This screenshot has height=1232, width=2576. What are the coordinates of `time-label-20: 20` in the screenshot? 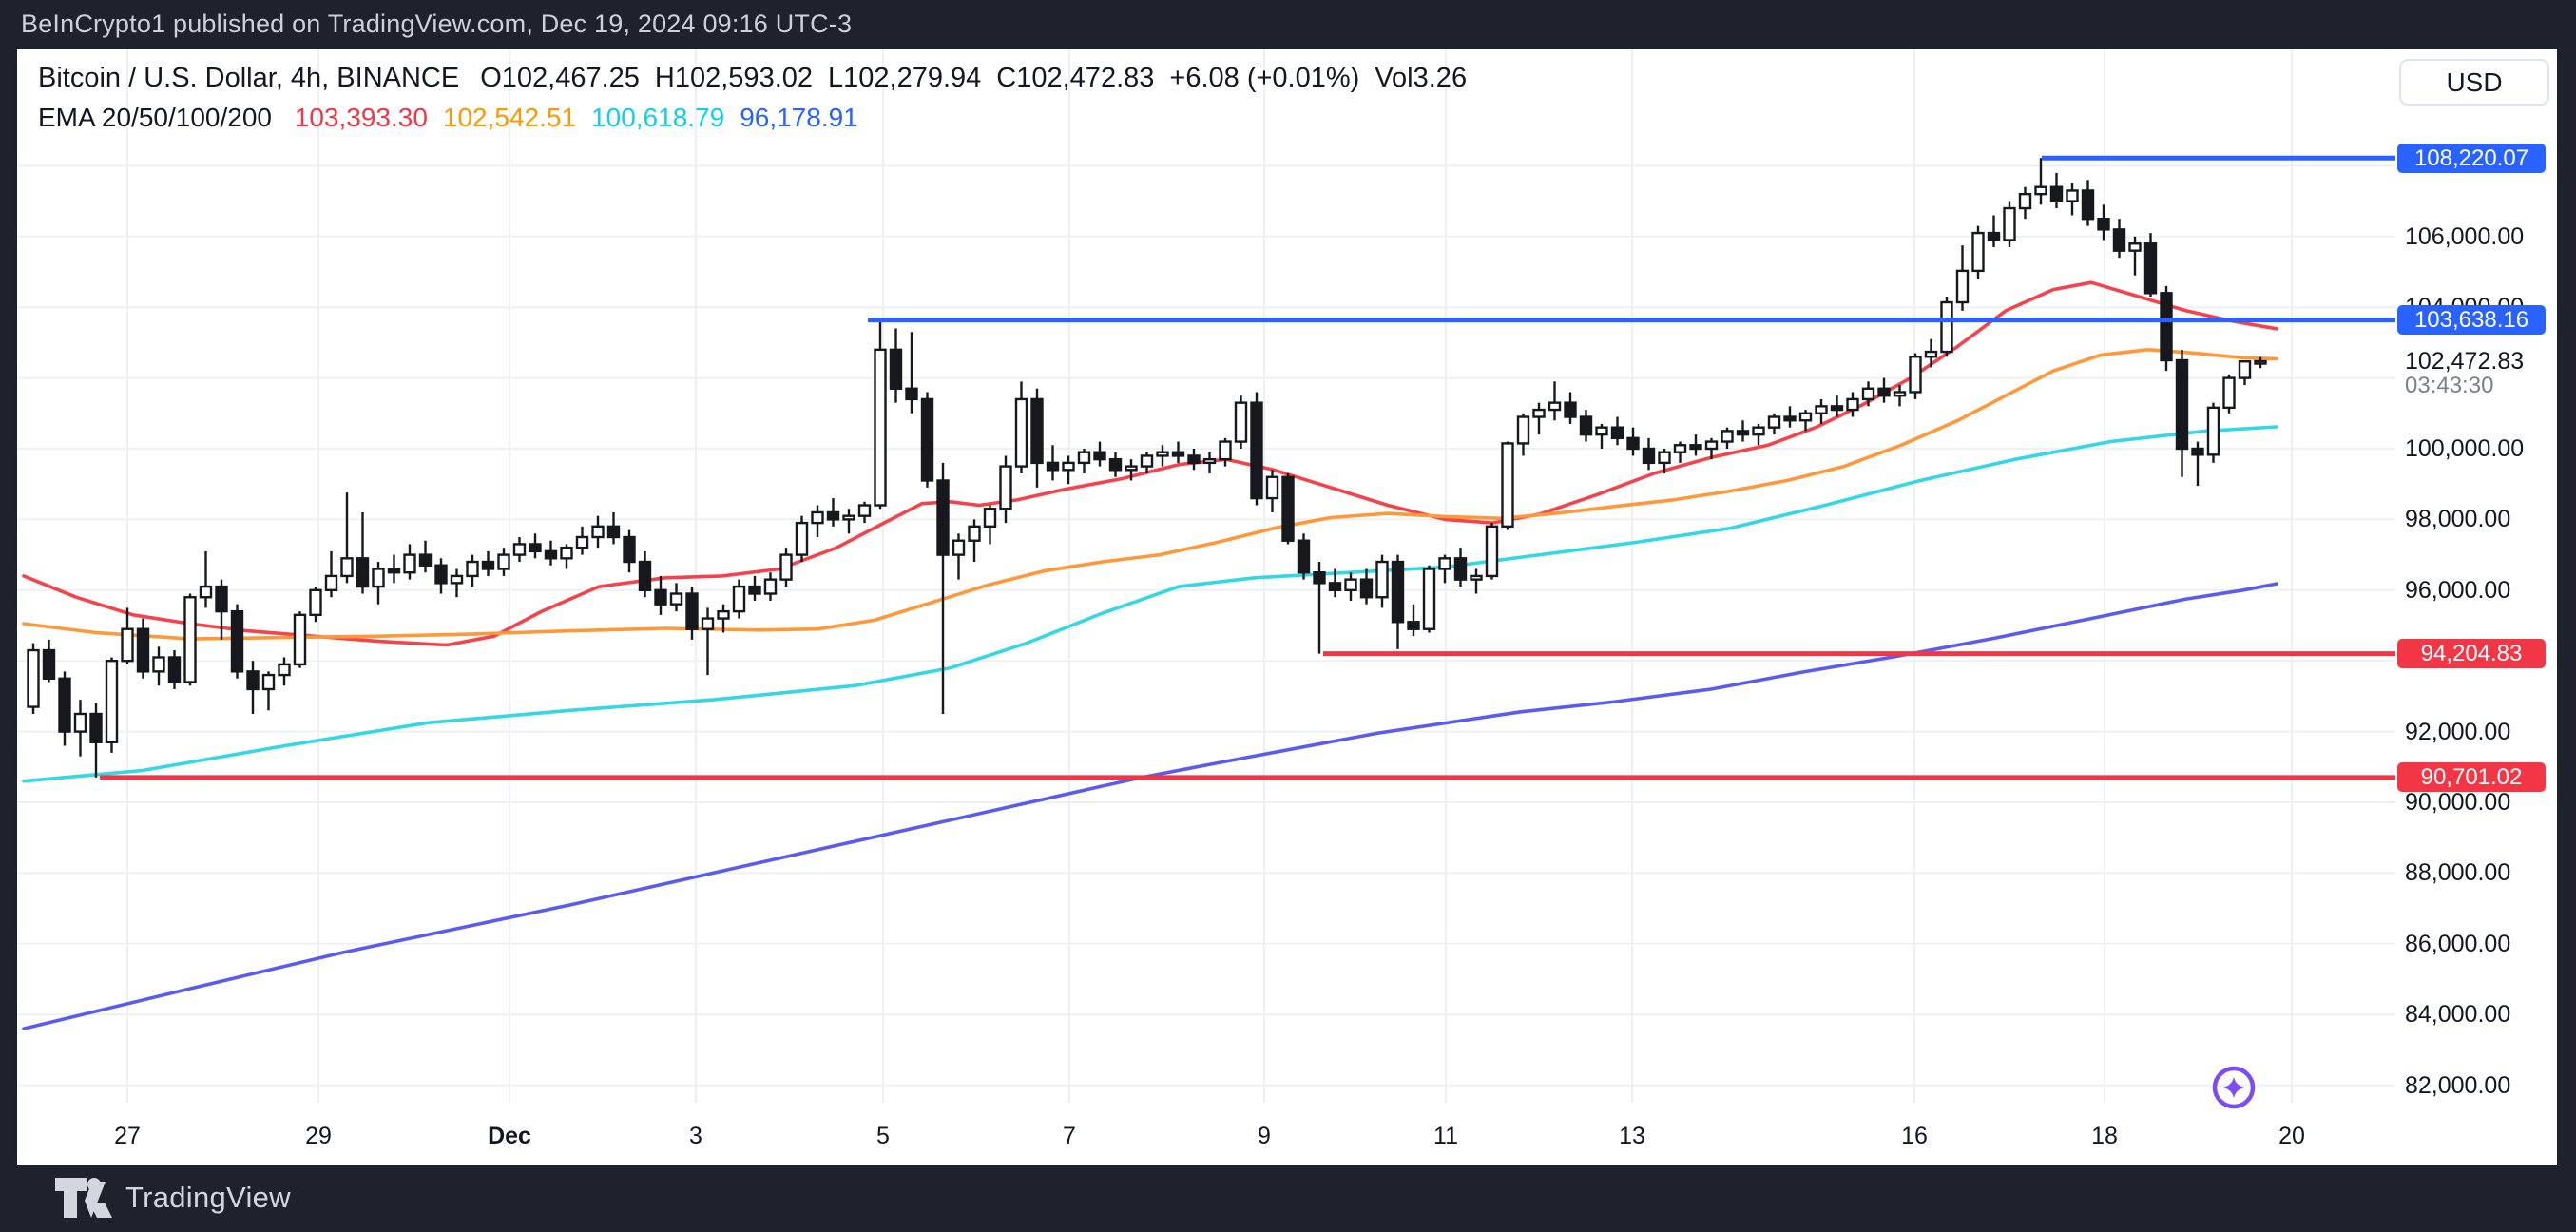 It's located at (2292, 1136).